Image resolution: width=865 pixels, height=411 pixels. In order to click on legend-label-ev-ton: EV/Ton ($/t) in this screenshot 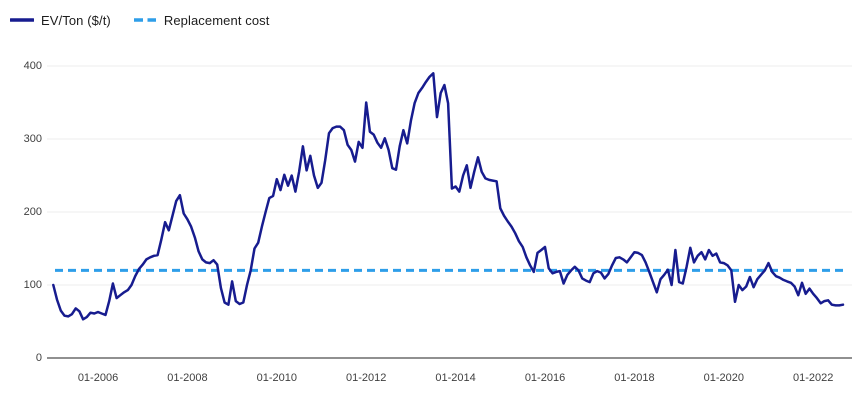, I will do `click(76, 20)`.